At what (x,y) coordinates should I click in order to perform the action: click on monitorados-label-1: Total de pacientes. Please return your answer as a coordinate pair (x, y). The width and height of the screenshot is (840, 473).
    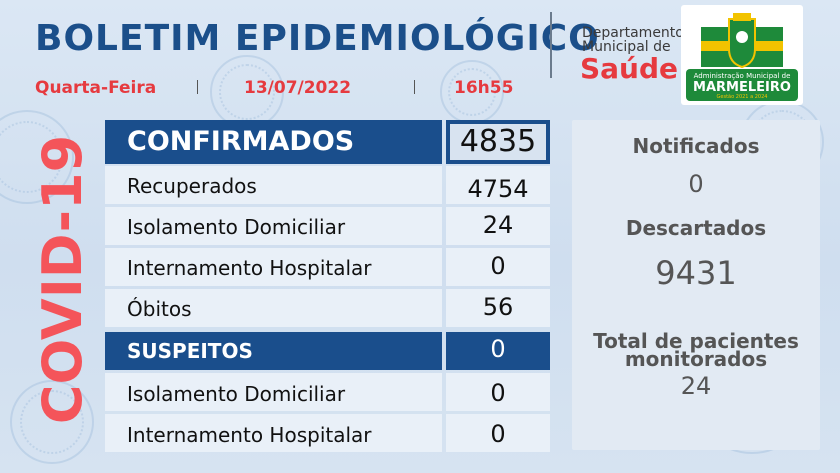
    Looking at the image, I should click on (696, 341).